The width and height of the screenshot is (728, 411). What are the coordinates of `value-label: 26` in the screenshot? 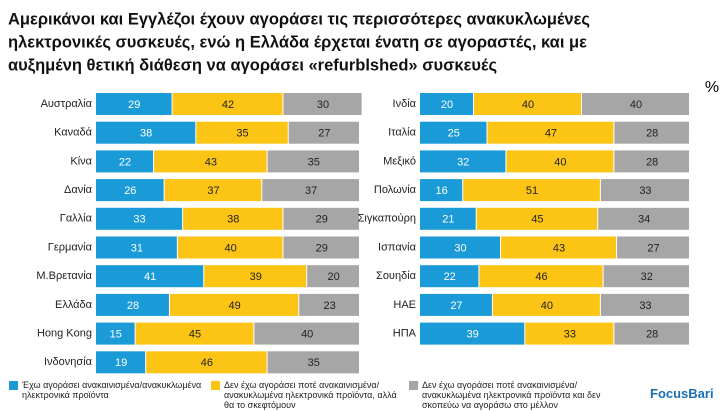 It's located at (130, 191).